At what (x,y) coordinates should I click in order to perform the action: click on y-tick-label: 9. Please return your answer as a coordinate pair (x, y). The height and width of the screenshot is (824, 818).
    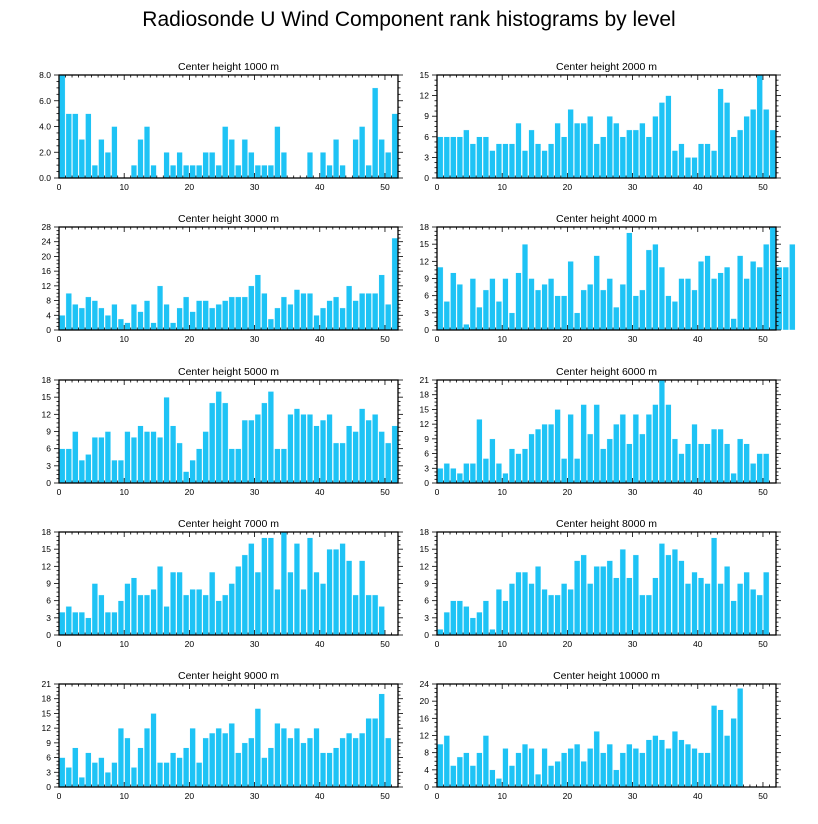
    Looking at the image, I should click on (426, 279).